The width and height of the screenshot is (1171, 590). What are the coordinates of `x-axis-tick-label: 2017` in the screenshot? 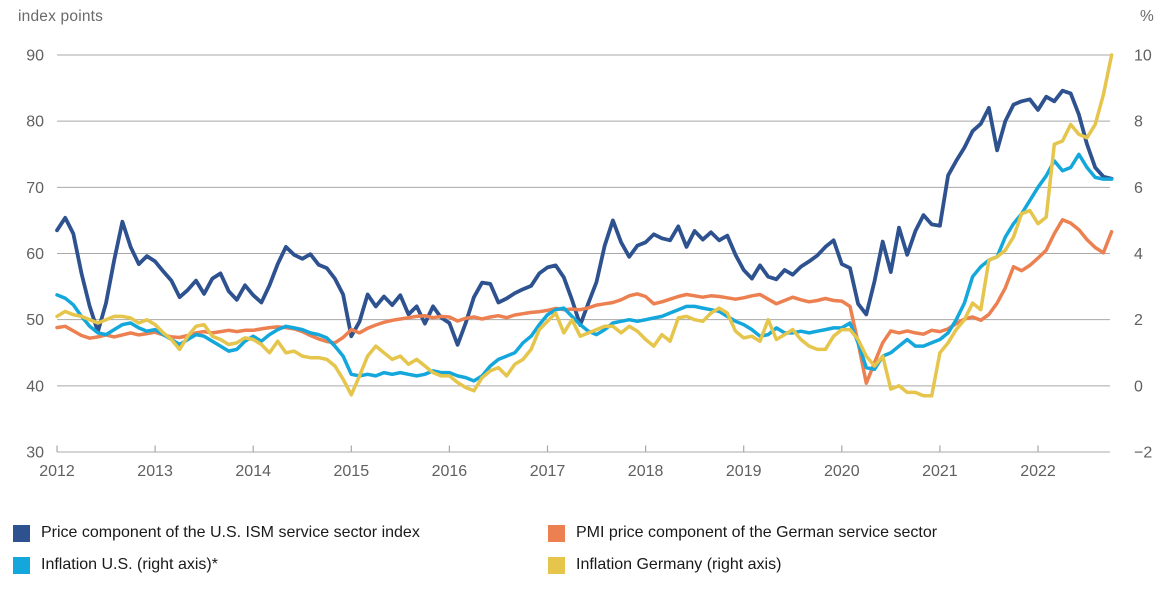 It's located at (548, 471).